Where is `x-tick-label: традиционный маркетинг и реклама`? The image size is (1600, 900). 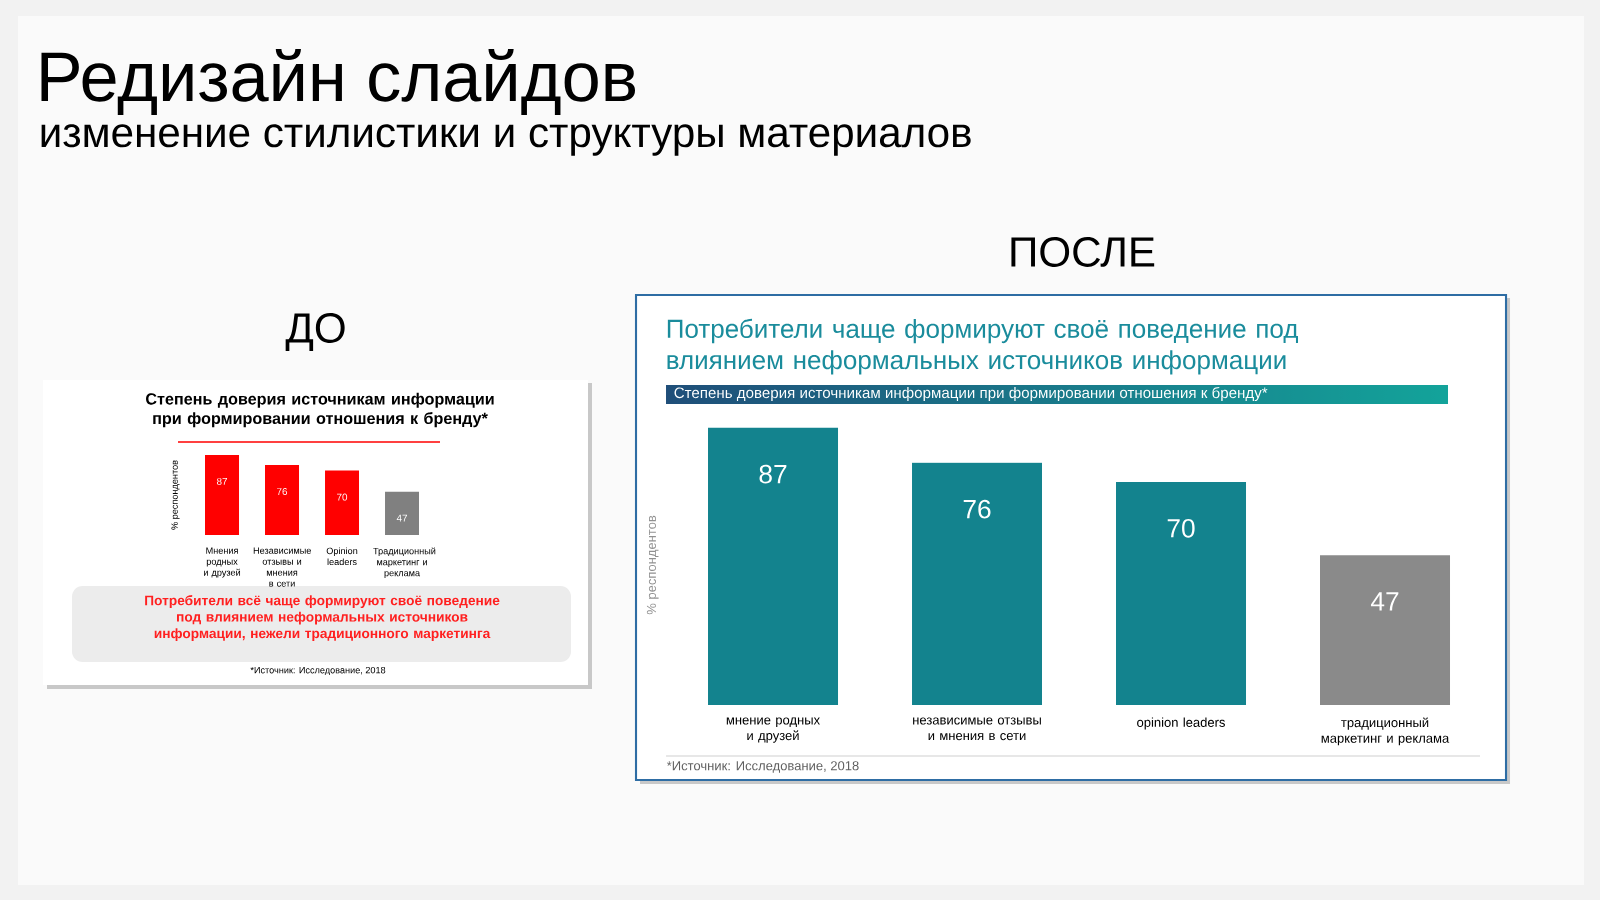 x-tick-label: традиционный маркетинг и реклама is located at coordinates (1385, 731).